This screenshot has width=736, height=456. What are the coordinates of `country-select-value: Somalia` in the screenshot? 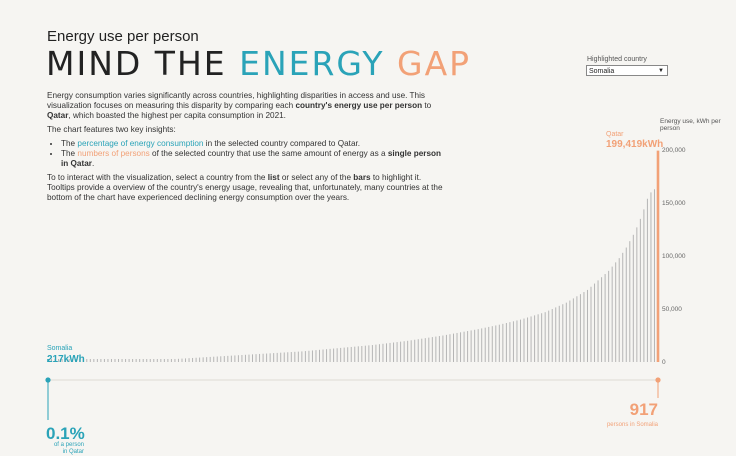 It's located at (602, 71).